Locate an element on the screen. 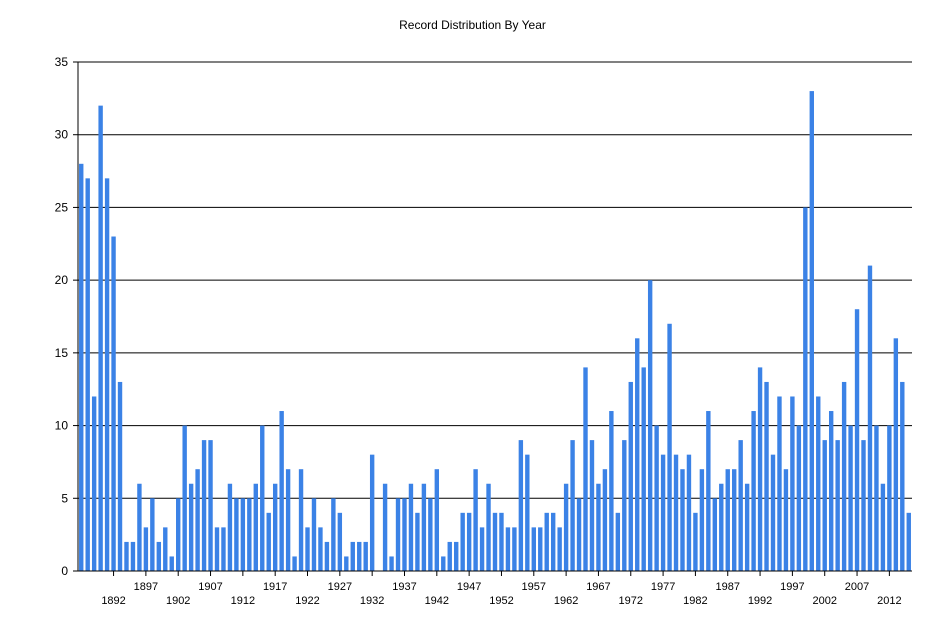 Image resolution: width=945 pixels, height=630 pixels. x-tick-label: 1917 is located at coordinates (275, 587).